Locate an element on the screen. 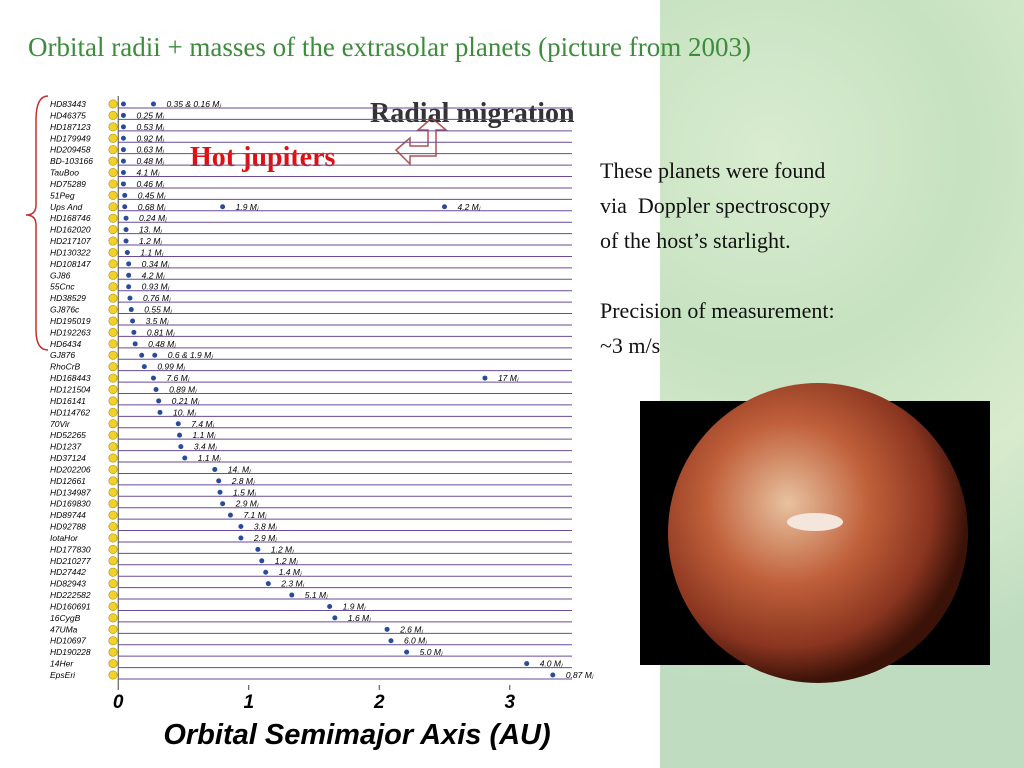  star-name: HD75289 is located at coordinates (68, 184).